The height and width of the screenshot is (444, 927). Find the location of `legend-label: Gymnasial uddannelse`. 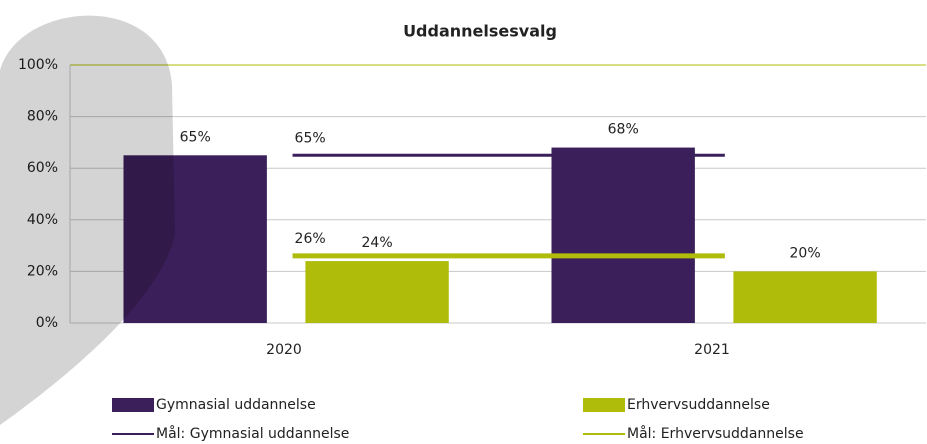

legend-label: Gymnasial uddannelse is located at coordinates (236, 405).